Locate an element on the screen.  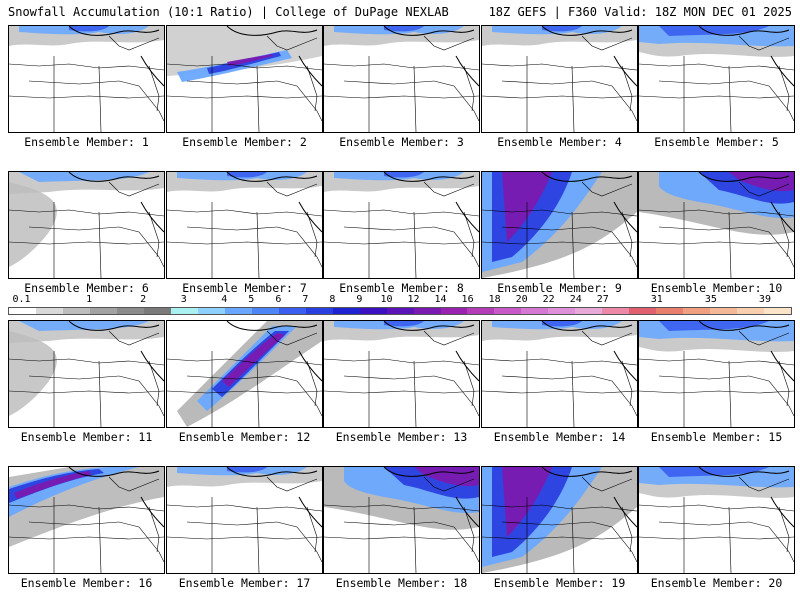
scale-label: 12 is located at coordinates (413, 299).